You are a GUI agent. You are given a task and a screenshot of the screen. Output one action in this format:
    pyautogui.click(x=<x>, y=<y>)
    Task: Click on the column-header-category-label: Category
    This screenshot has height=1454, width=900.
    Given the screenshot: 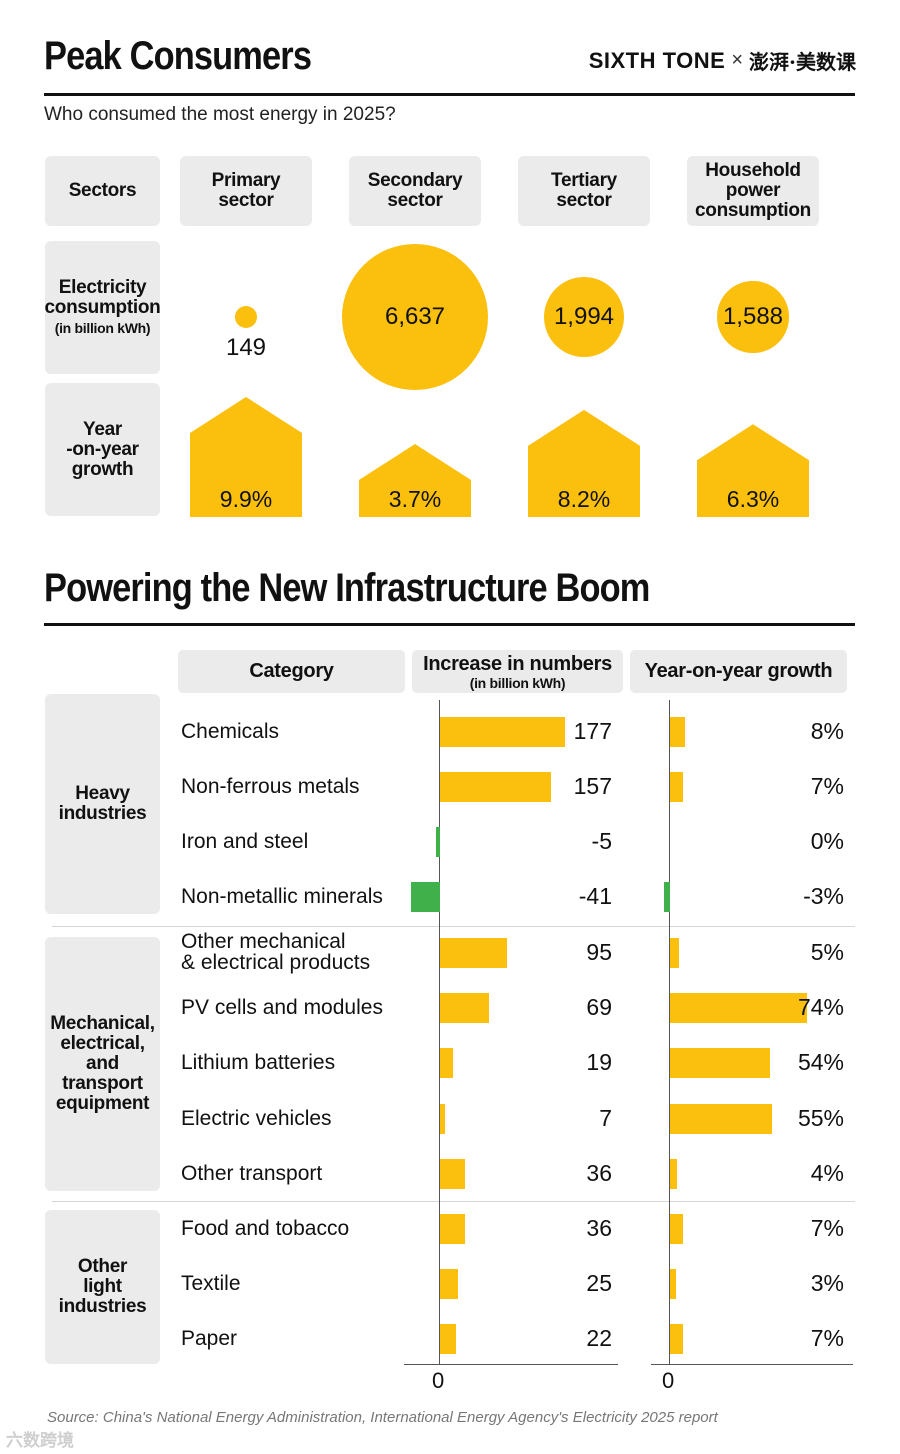 What is the action you would take?
    pyautogui.click(x=291, y=671)
    